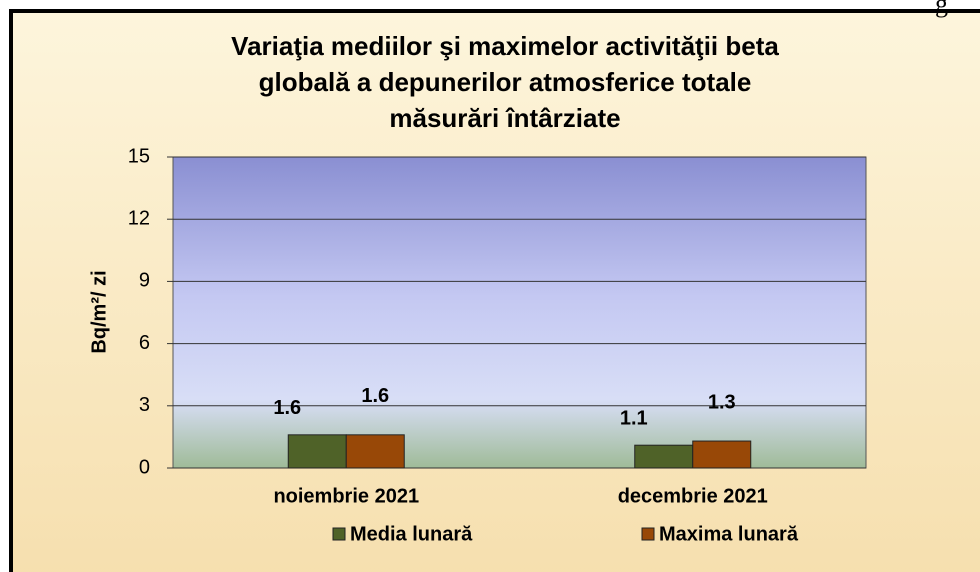 The width and height of the screenshot is (980, 572). I want to click on x-tick-label: noiembrie 2021, so click(346, 496).